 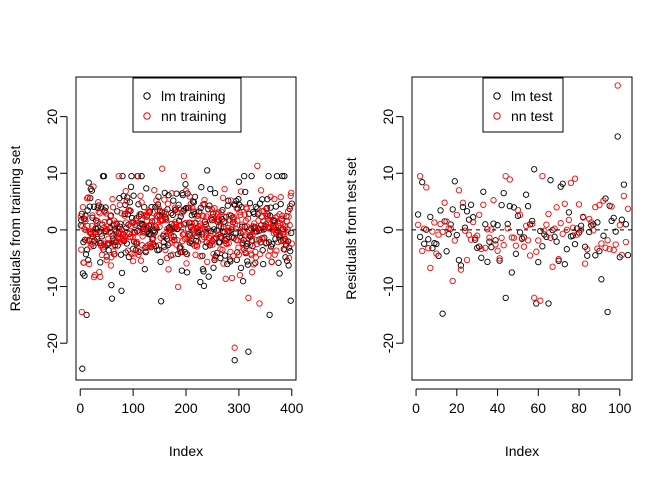 I want to click on training-y-axis-label: Residuals from training set, so click(x=15, y=229).